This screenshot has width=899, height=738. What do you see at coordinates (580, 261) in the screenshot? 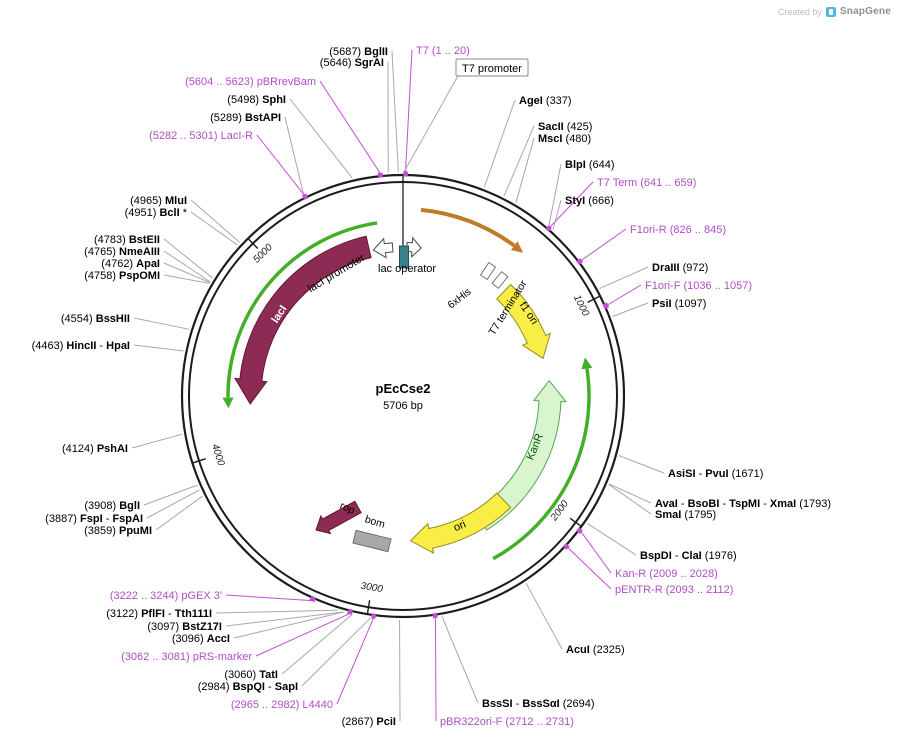
I see `primer-tick-f1ori-r` at bounding box center [580, 261].